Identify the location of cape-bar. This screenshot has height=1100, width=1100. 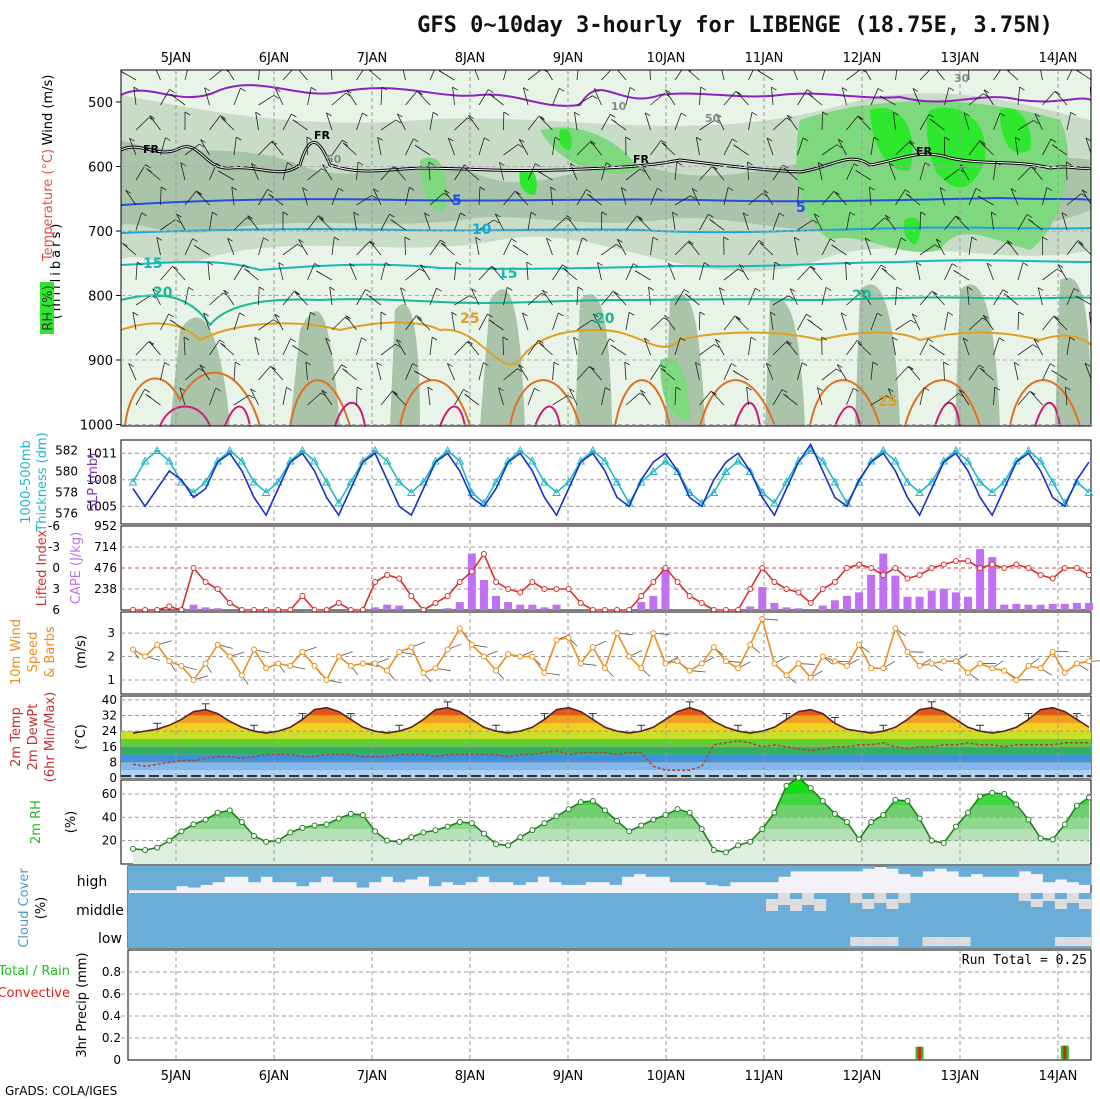
(532, 607).